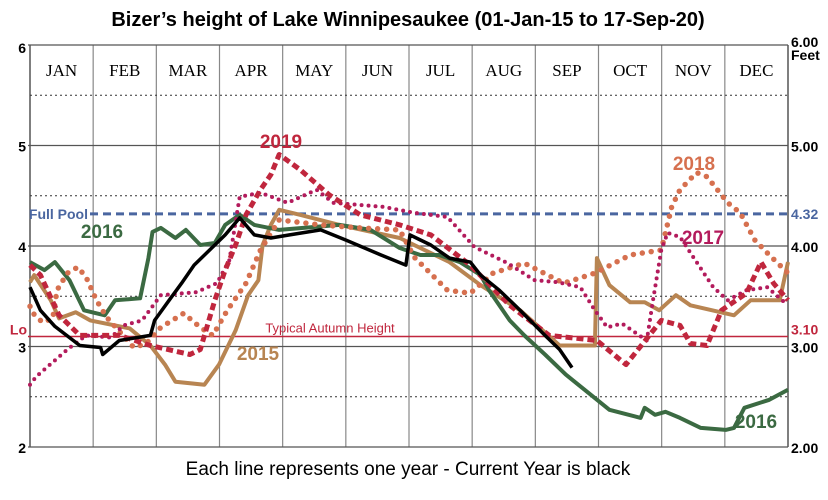 The width and height of the screenshot is (828, 500). What do you see at coordinates (804, 448) in the screenshot?
I see `right-tick-label: 2.00` at bounding box center [804, 448].